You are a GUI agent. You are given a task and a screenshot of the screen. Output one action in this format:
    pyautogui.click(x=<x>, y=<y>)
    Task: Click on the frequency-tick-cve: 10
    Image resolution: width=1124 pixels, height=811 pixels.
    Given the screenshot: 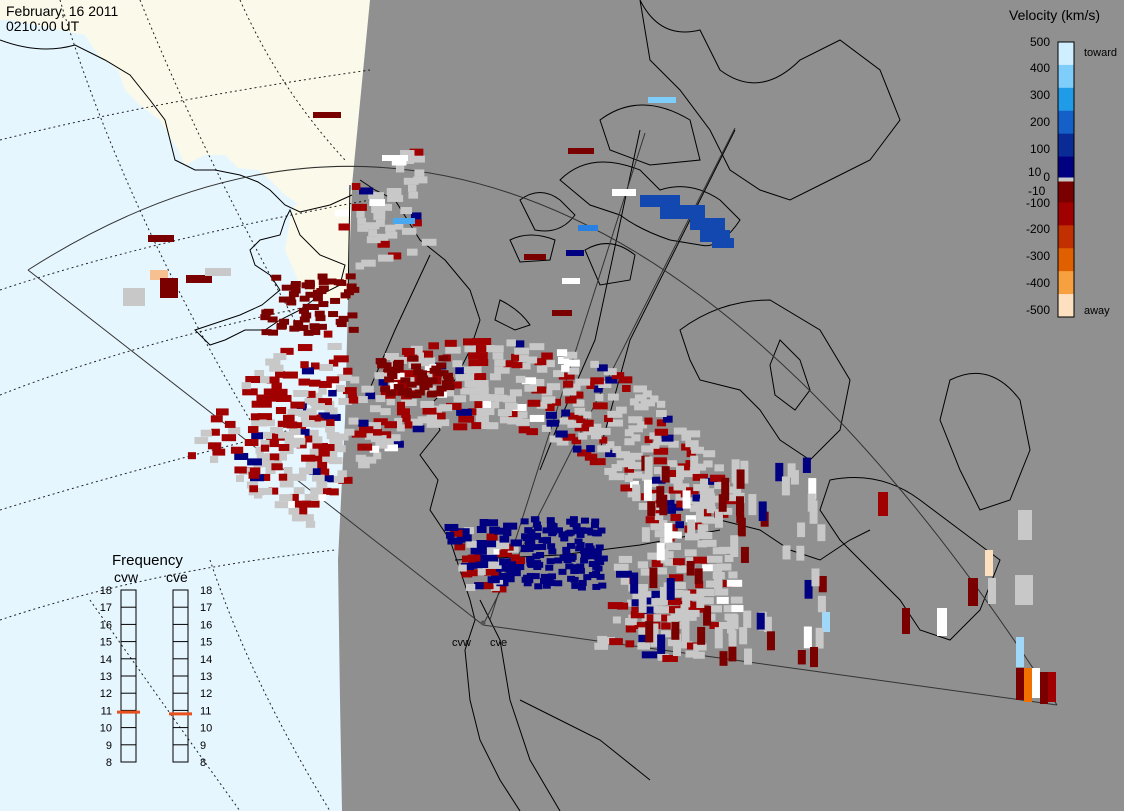 What is the action you would take?
    pyautogui.click(x=206, y=729)
    